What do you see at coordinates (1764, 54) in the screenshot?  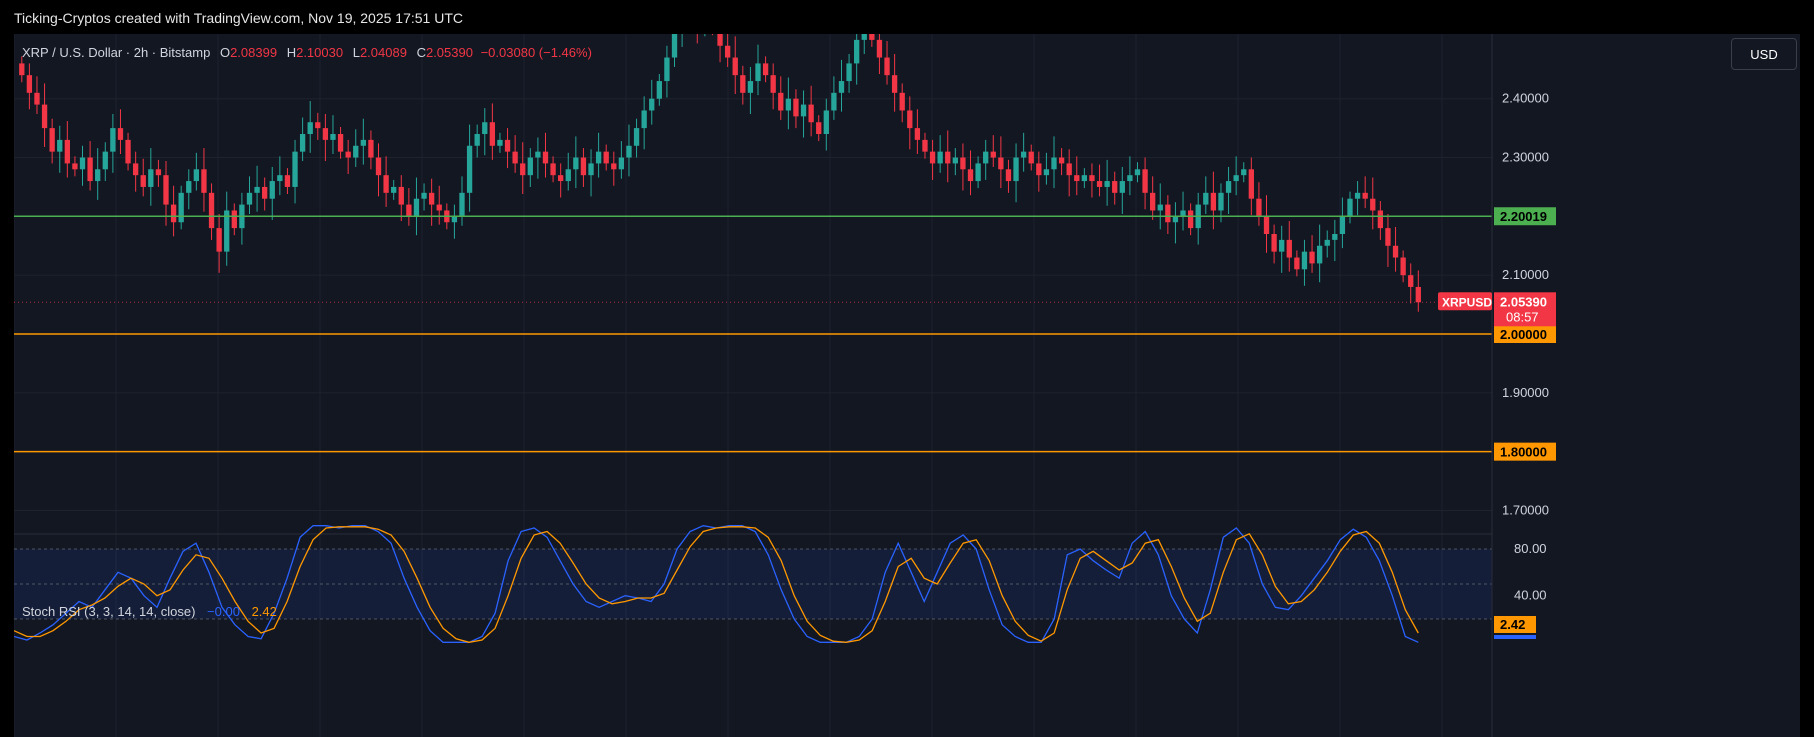 I see `currency-button: USD` at bounding box center [1764, 54].